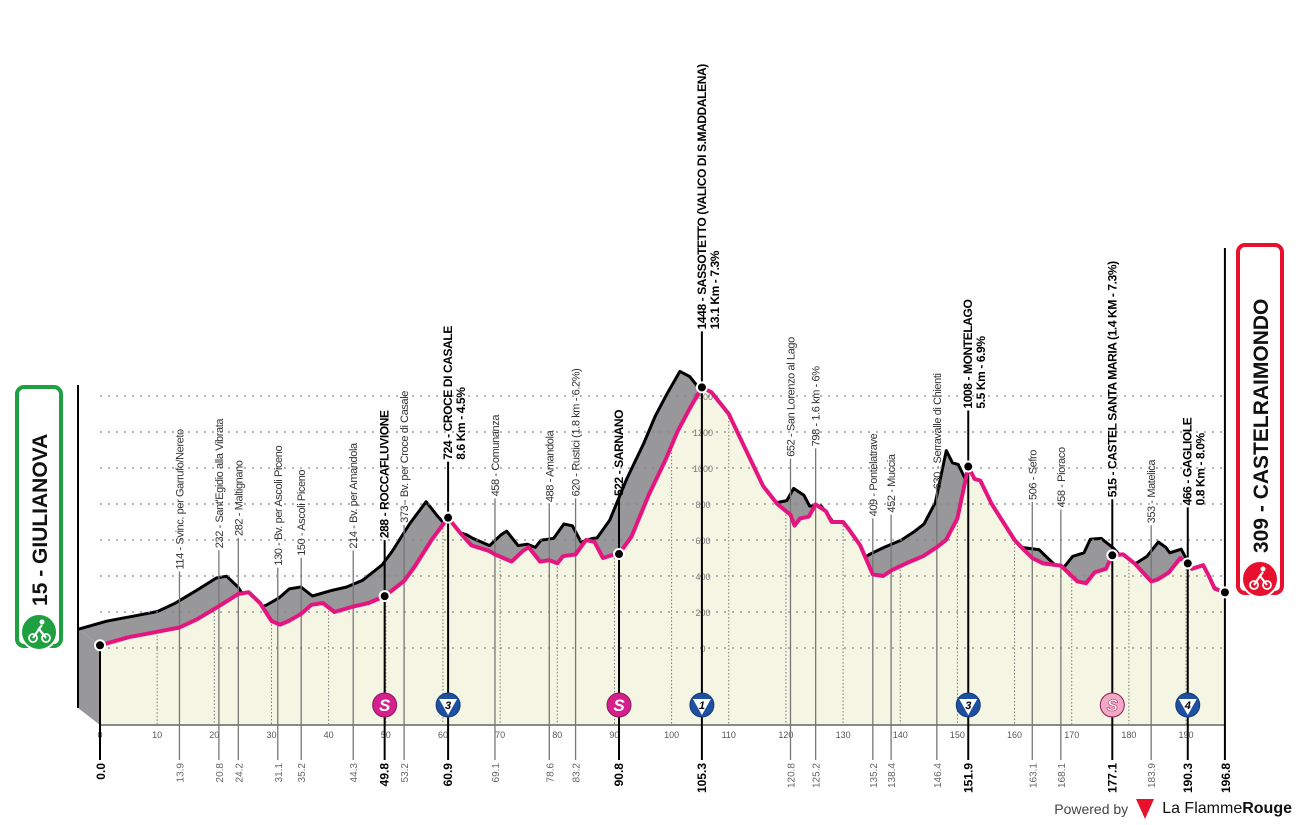 The width and height of the screenshot is (1300, 825). Describe the element at coordinates (496, 455) in the screenshot. I see `waypoint-label: 458 - Comunanza` at that location.